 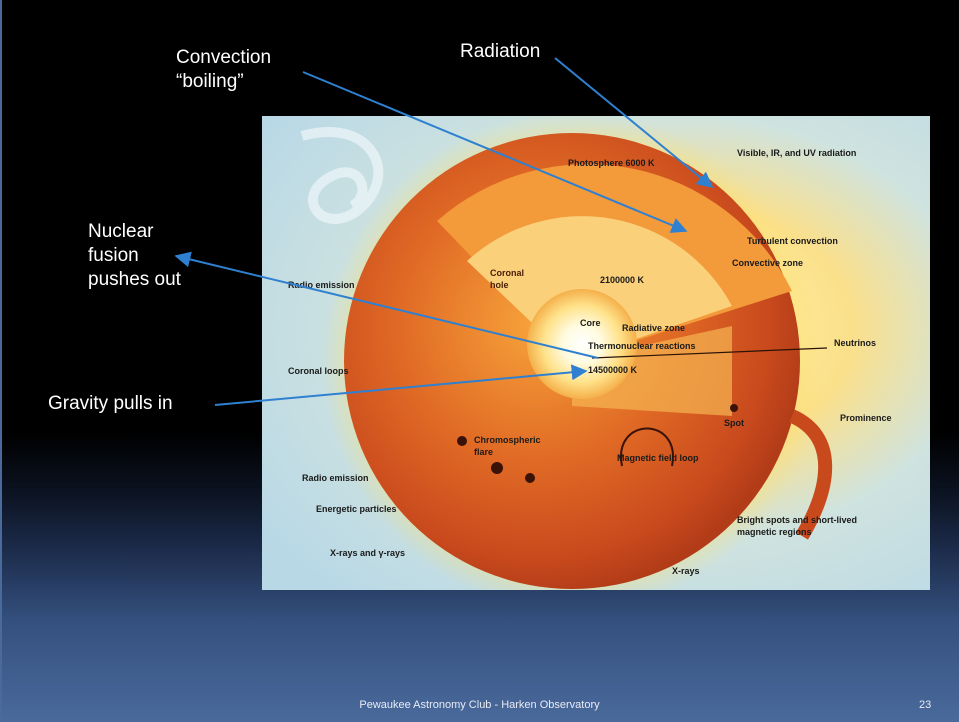 What do you see at coordinates (647, 447) in the screenshot?
I see `magnetic-loop-shape` at bounding box center [647, 447].